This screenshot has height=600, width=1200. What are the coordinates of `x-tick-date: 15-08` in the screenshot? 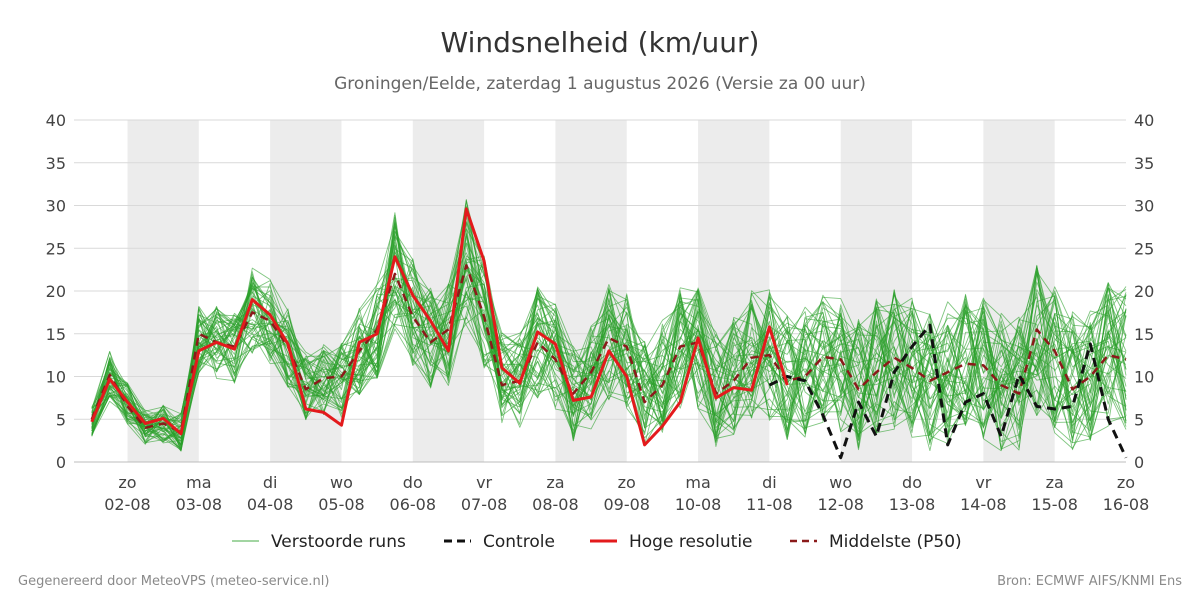 It's located at (1054, 504).